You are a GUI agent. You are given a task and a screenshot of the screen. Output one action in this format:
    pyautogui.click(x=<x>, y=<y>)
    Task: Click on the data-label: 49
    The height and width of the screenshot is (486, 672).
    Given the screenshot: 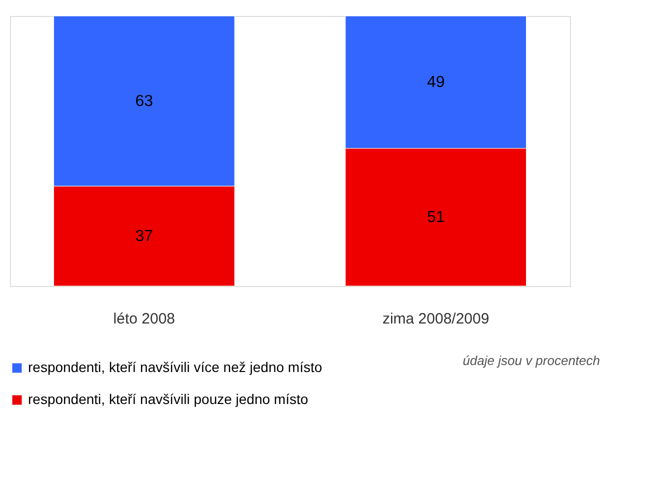 What is the action you would take?
    pyautogui.click(x=435, y=83)
    